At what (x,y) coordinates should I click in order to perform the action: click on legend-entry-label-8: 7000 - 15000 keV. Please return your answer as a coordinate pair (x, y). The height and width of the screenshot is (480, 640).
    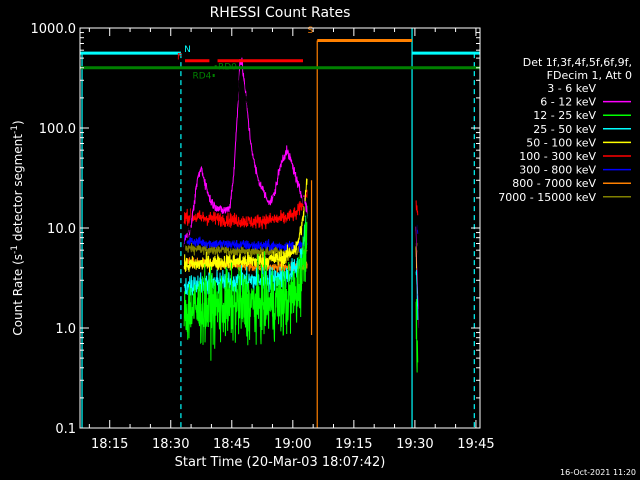
    Looking at the image, I should click on (547, 197).